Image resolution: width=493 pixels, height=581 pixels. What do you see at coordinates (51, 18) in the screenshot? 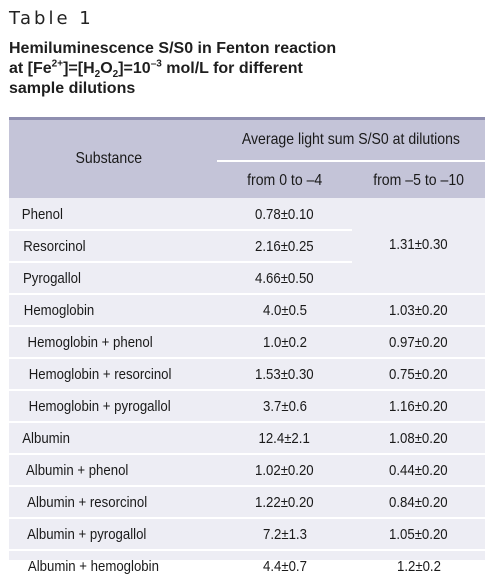
I see `table-label: Table 1` at bounding box center [51, 18].